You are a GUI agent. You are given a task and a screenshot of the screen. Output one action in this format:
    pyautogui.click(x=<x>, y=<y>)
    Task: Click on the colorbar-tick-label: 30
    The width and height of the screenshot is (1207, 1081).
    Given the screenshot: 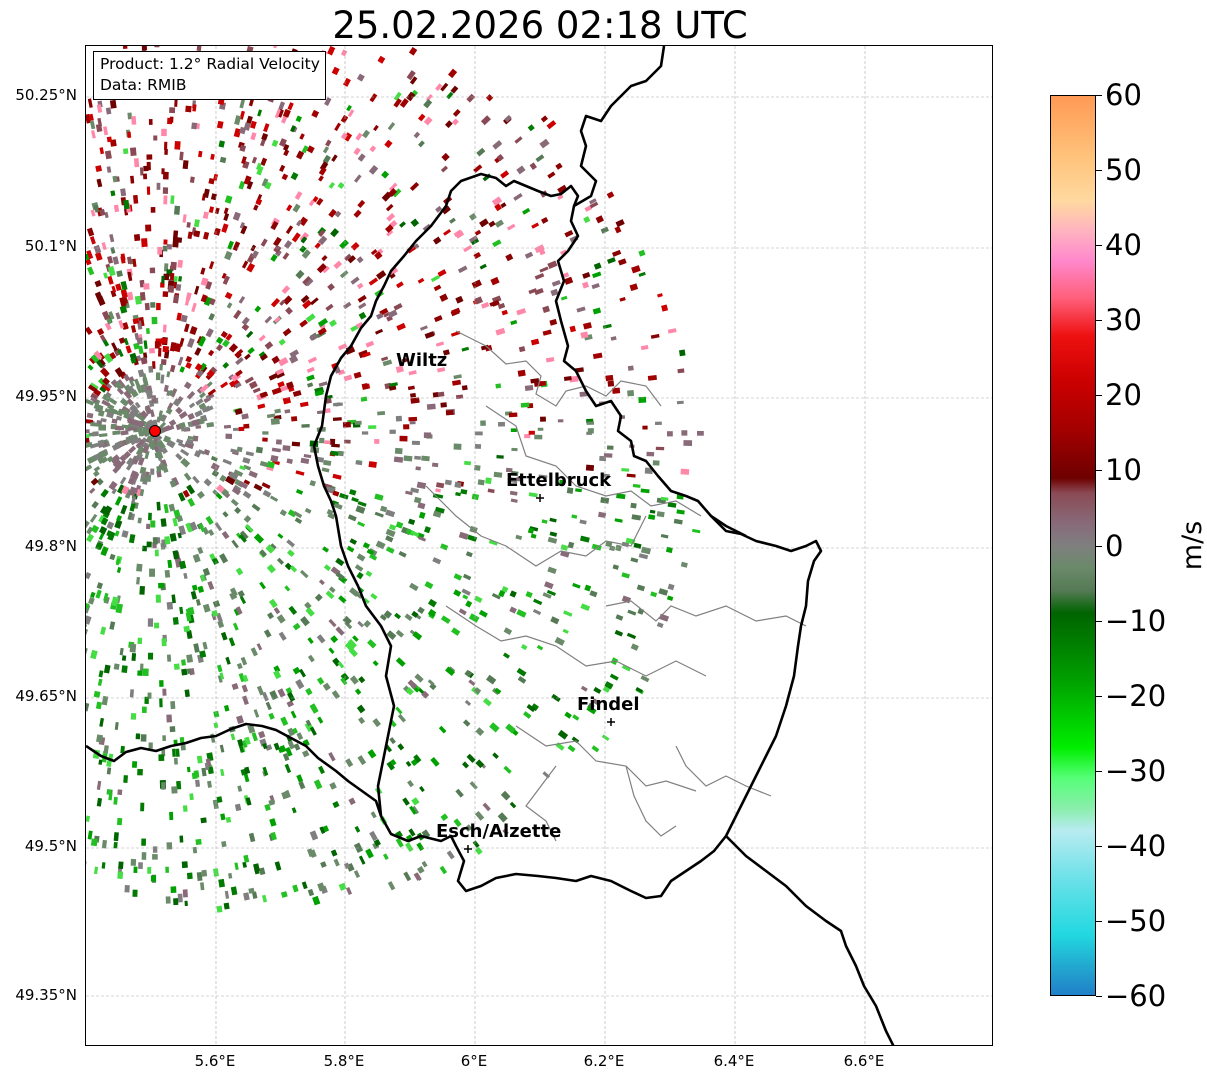 What is the action you would take?
    pyautogui.click(x=1123, y=320)
    